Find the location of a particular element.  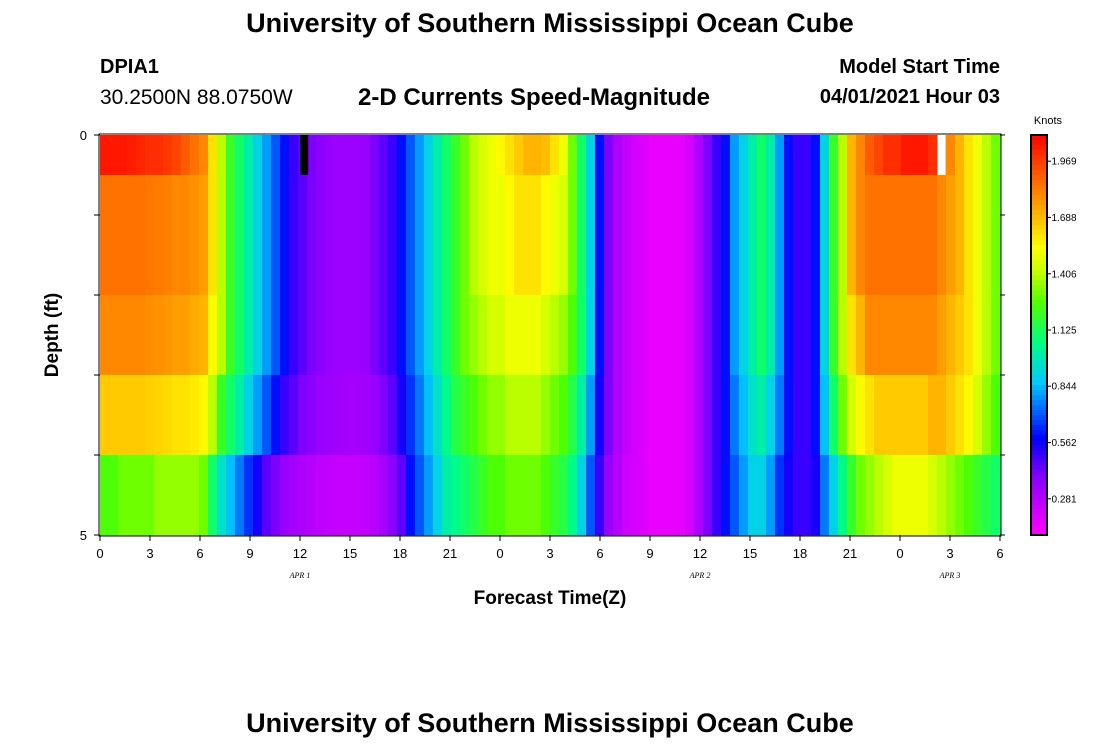

colorbar-tick-label: 0.844 is located at coordinates (1063, 387).